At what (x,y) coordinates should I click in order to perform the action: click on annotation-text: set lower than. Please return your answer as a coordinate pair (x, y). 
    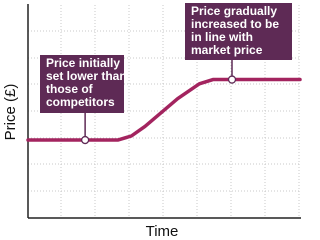
    Looking at the image, I should click on (86, 76).